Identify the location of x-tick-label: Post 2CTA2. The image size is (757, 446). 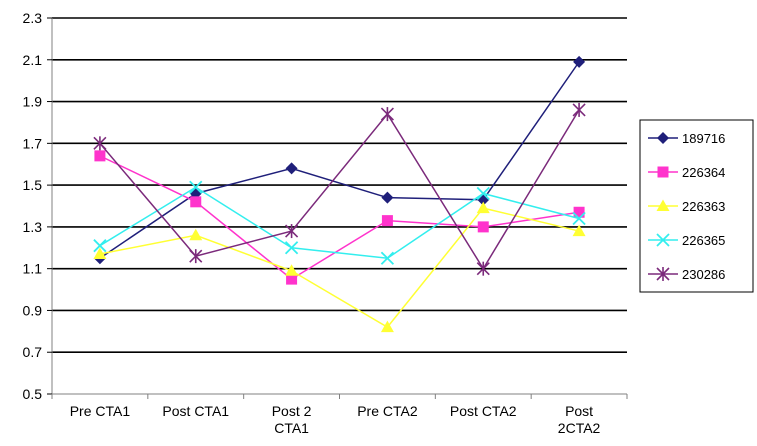
(579, 419).